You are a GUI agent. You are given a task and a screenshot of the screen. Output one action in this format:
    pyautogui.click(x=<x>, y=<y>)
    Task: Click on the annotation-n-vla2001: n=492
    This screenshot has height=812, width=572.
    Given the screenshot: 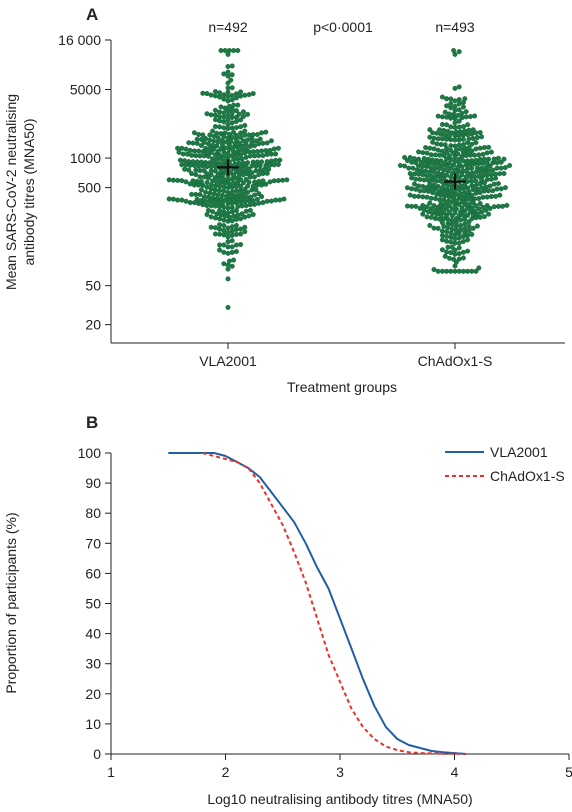 What is the action you would take?
    pyautogui.click(x=228, y=27)
    